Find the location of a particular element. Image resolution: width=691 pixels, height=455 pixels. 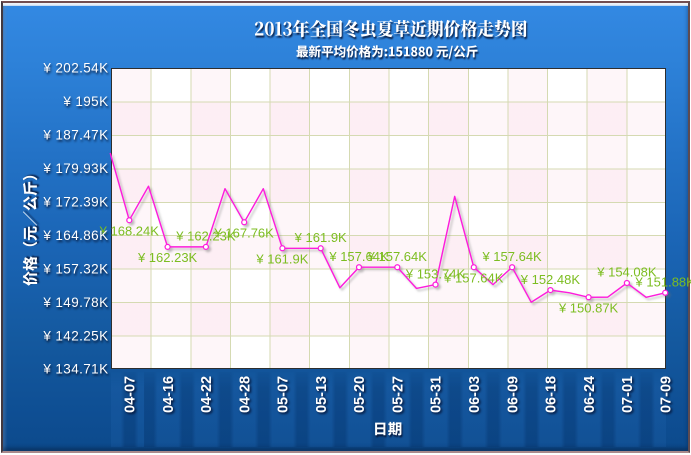

svg-text: 05-13 is located at coordinates (322, 394).